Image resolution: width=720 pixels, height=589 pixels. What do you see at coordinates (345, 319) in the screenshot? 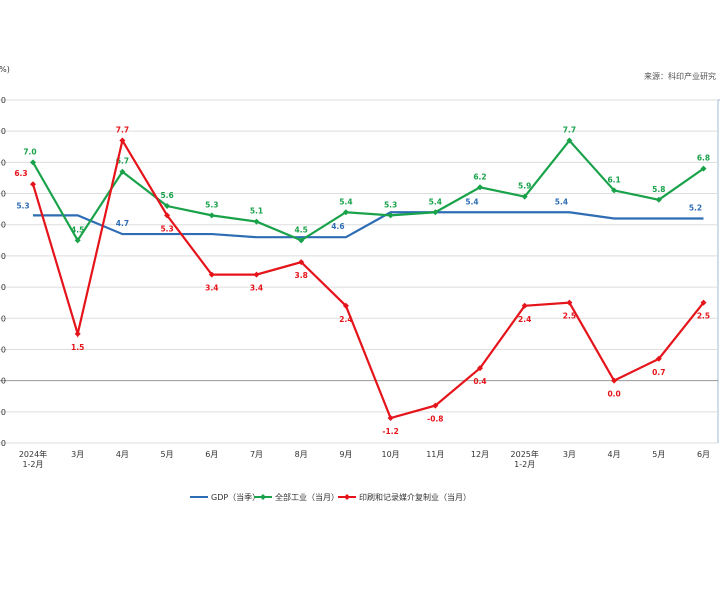
I see `data-label: 2.4` at bounding box center [345, 319].